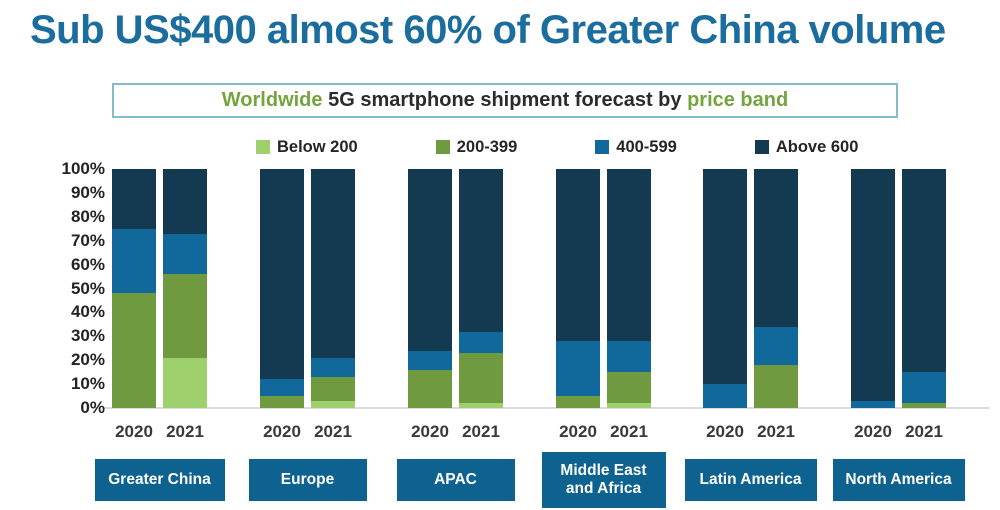 This screenshot has width=1000, height=510. I want to click on region-label-middle-east-and-africa: Middle East and Africa, so click(603, 480).